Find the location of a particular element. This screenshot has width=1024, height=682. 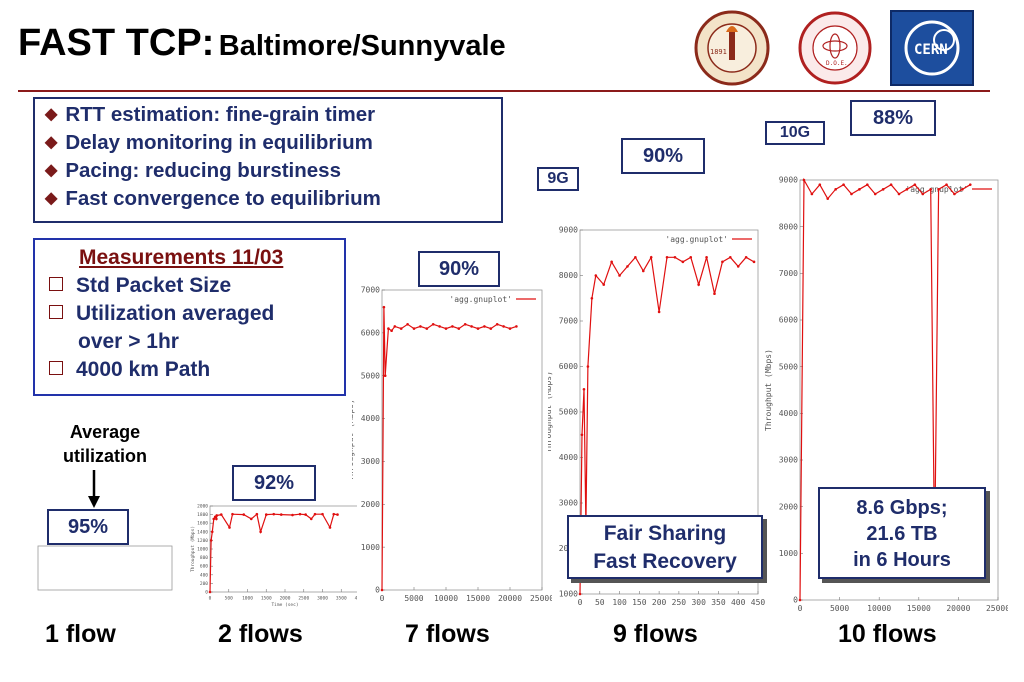

x-tick-label: 450 is located at coordinates (758, 602).